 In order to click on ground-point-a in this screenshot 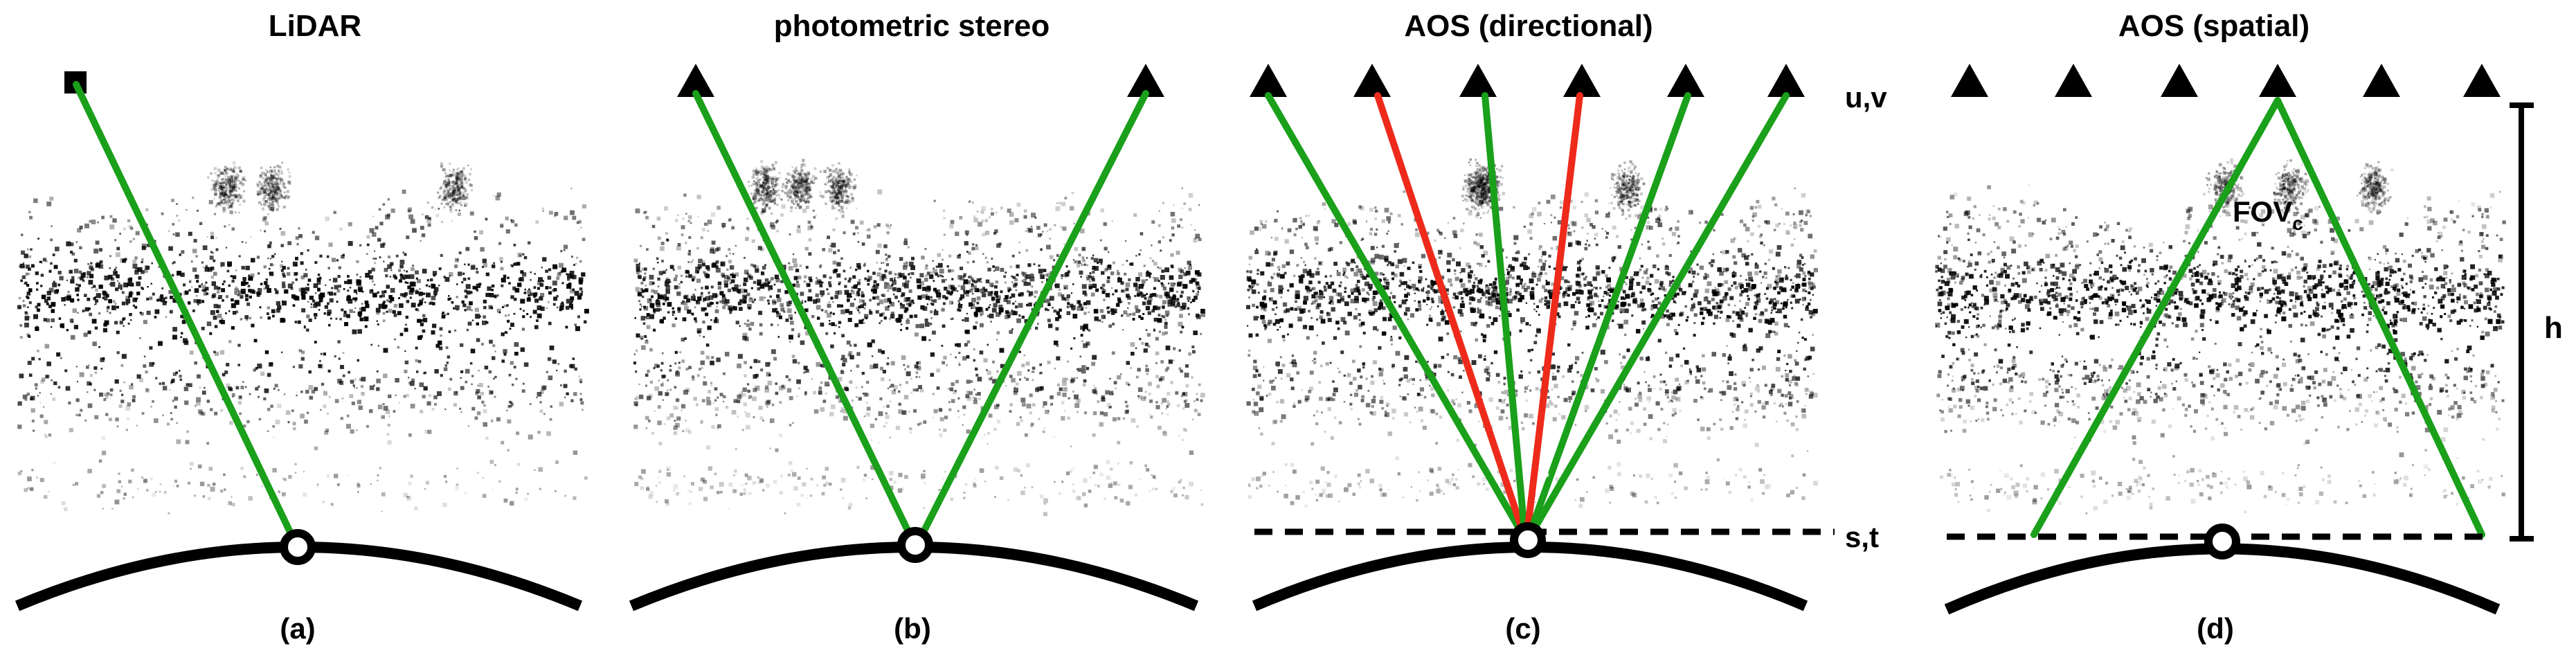, I will do `click(298, 547)`.